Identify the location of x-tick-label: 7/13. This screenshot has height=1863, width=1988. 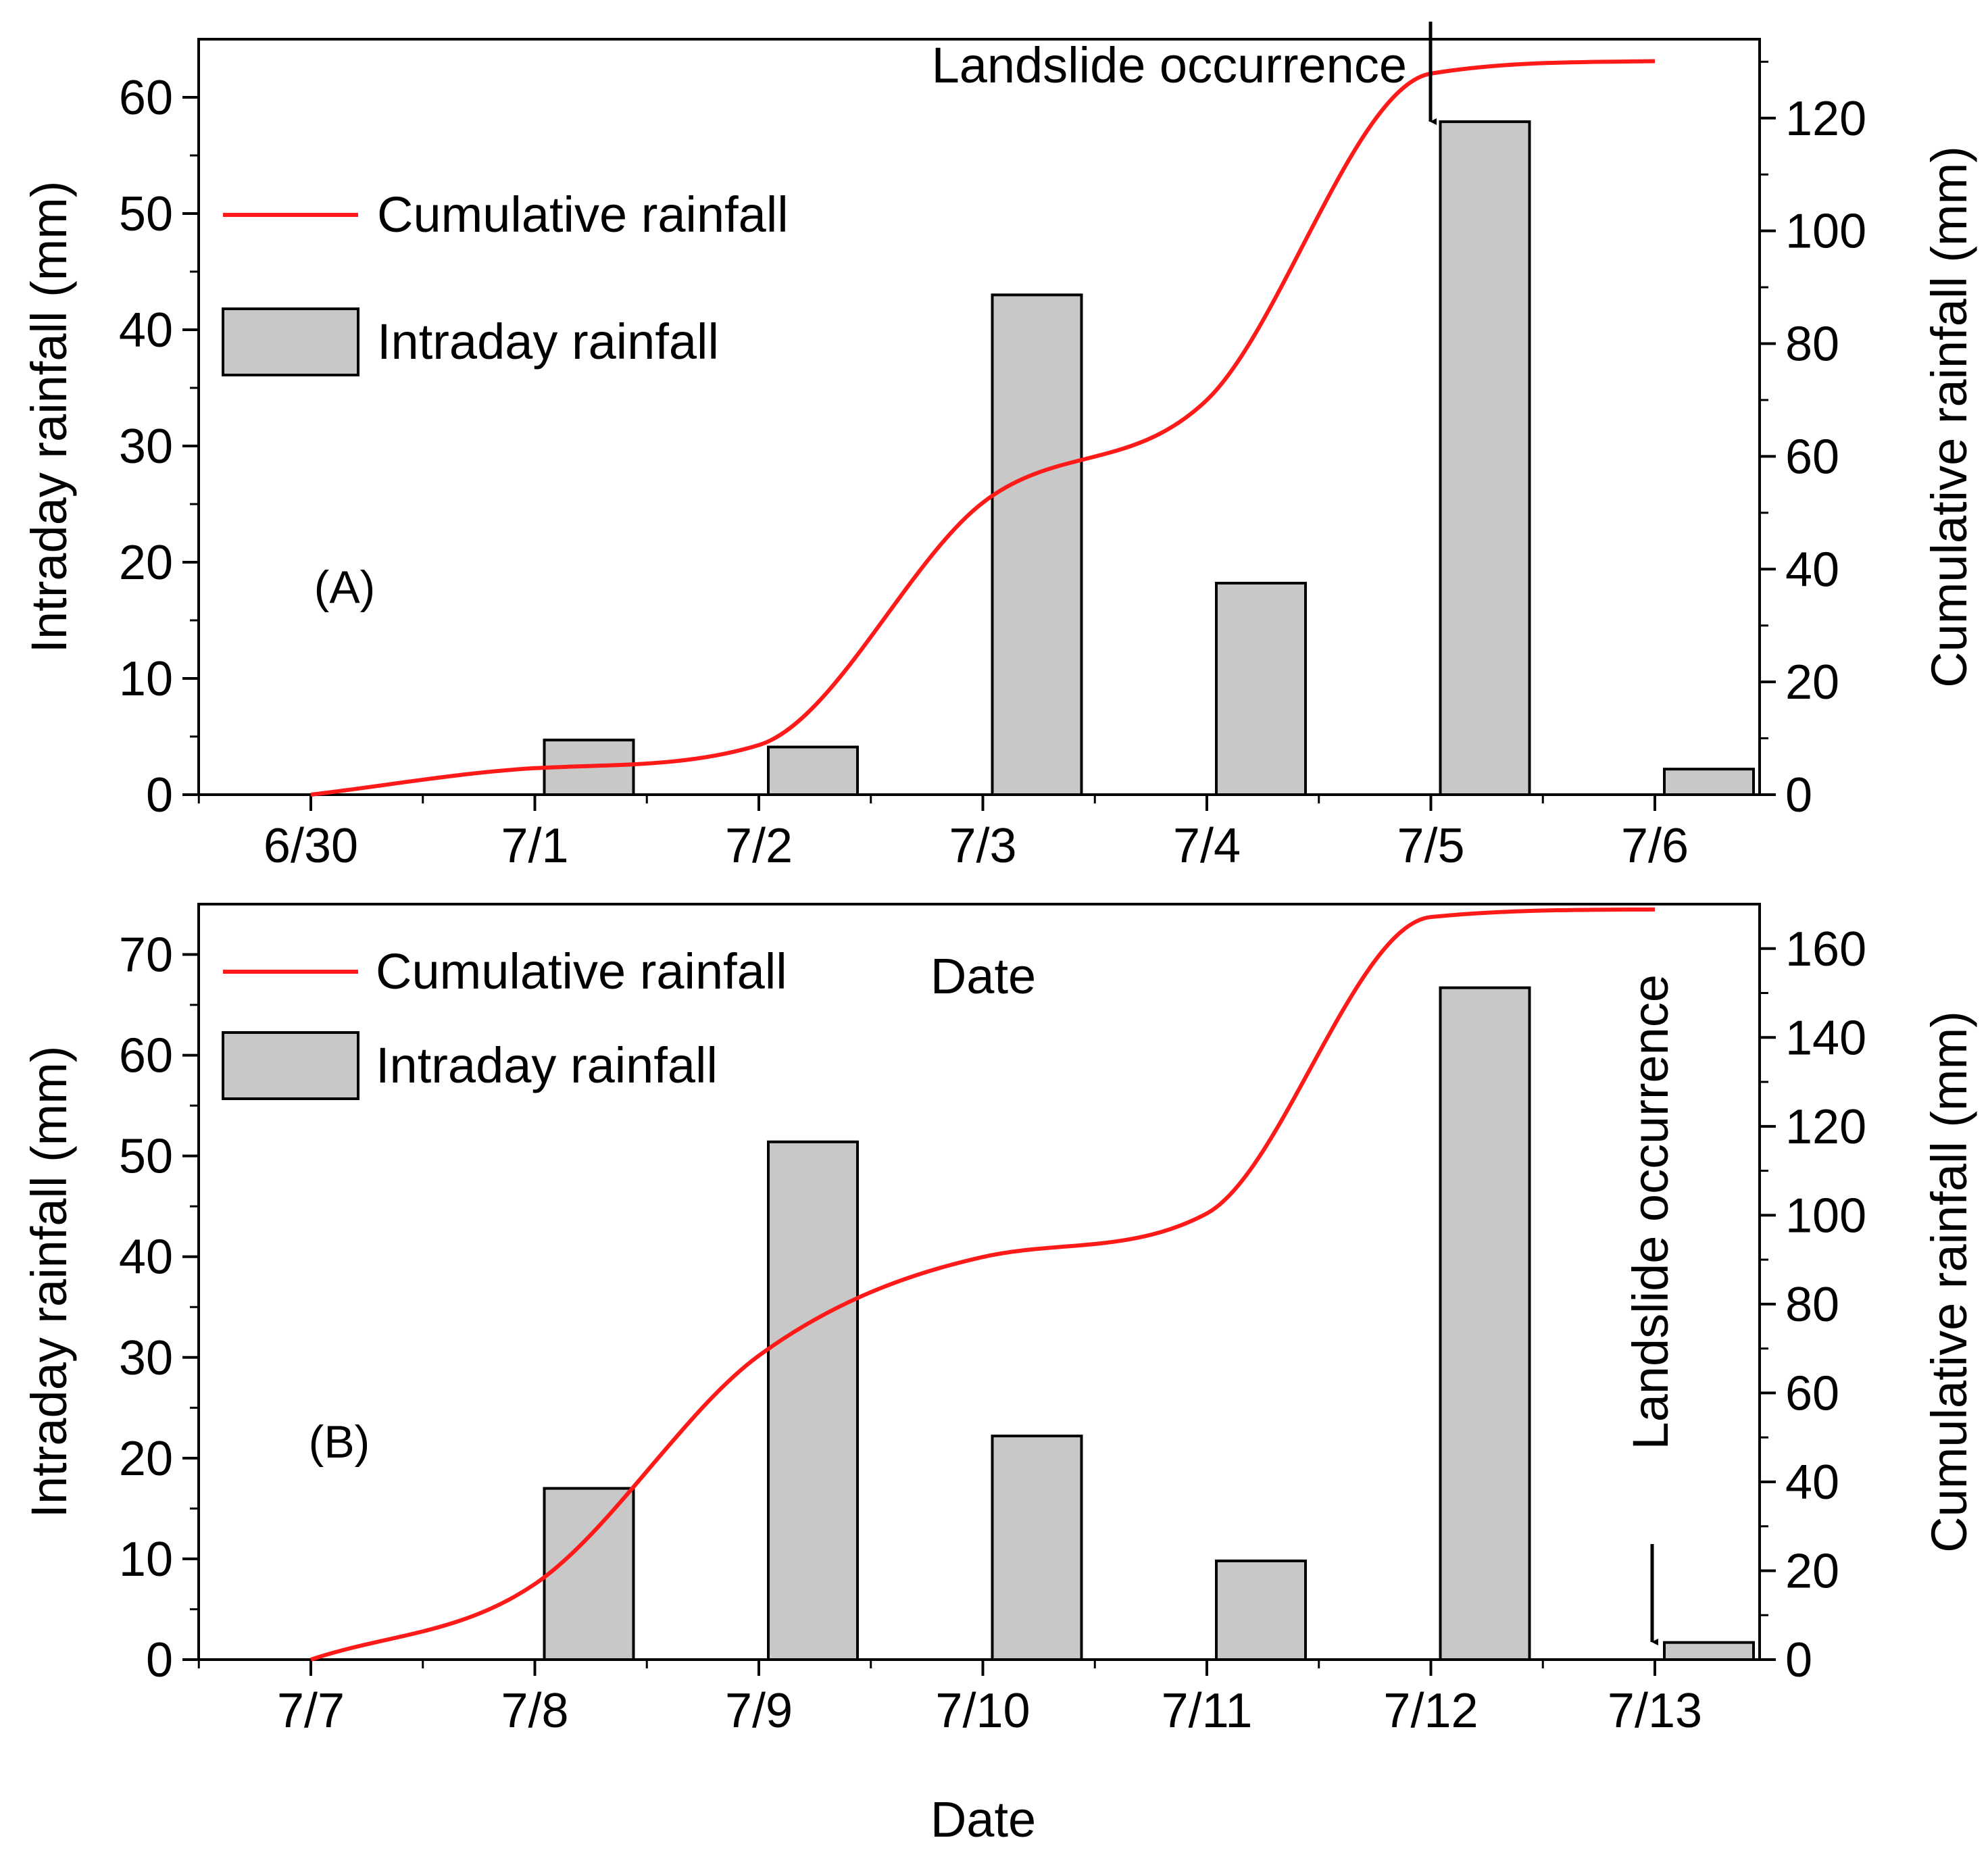
(1655, 1711).